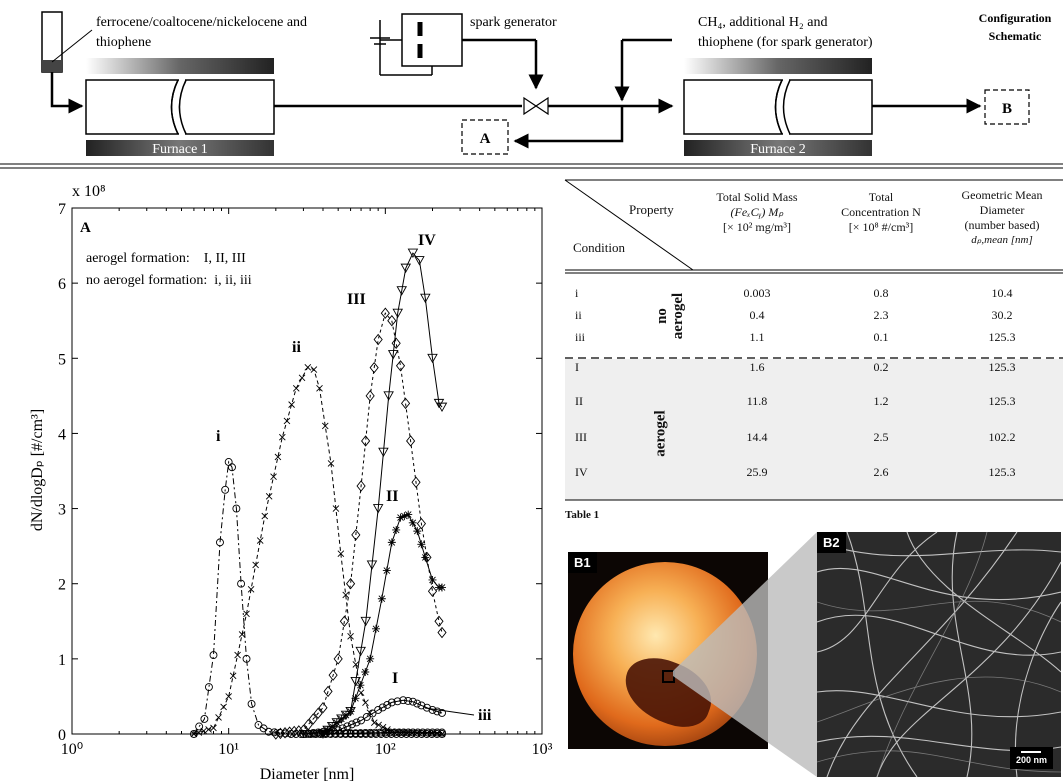  I want to click on photo-b2-label: B2, so click(831, 542).